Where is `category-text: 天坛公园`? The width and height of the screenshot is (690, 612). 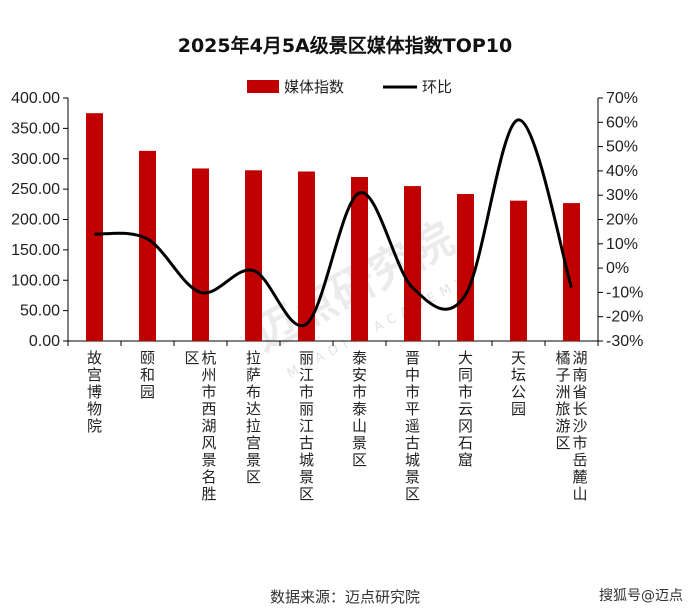 category-text: 天坛公园 is located at coordinates (518, 383).